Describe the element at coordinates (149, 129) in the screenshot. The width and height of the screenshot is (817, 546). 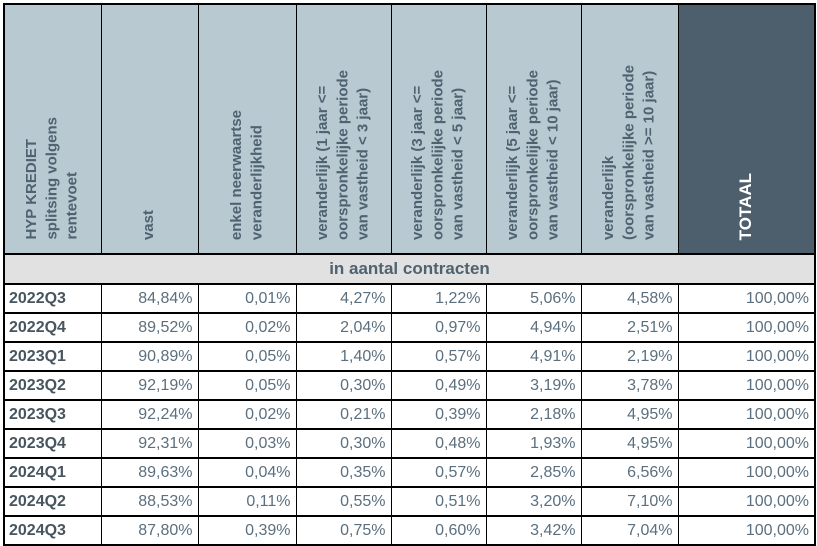
I see `header-vast: vast` at that location.